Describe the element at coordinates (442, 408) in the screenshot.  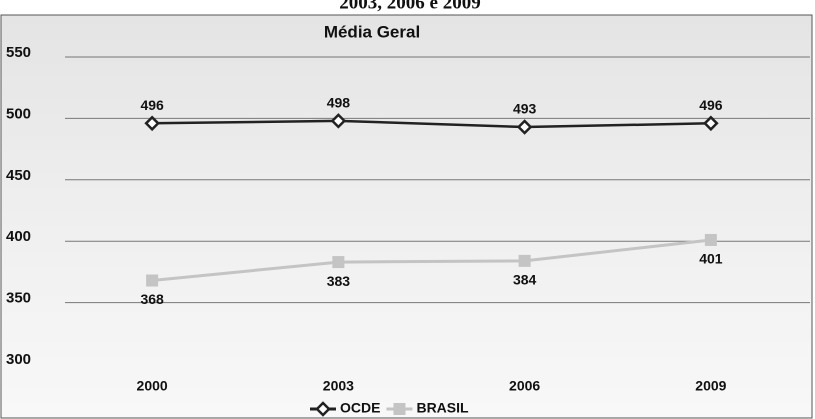
I see `legend-label: BRASIL` at that location.